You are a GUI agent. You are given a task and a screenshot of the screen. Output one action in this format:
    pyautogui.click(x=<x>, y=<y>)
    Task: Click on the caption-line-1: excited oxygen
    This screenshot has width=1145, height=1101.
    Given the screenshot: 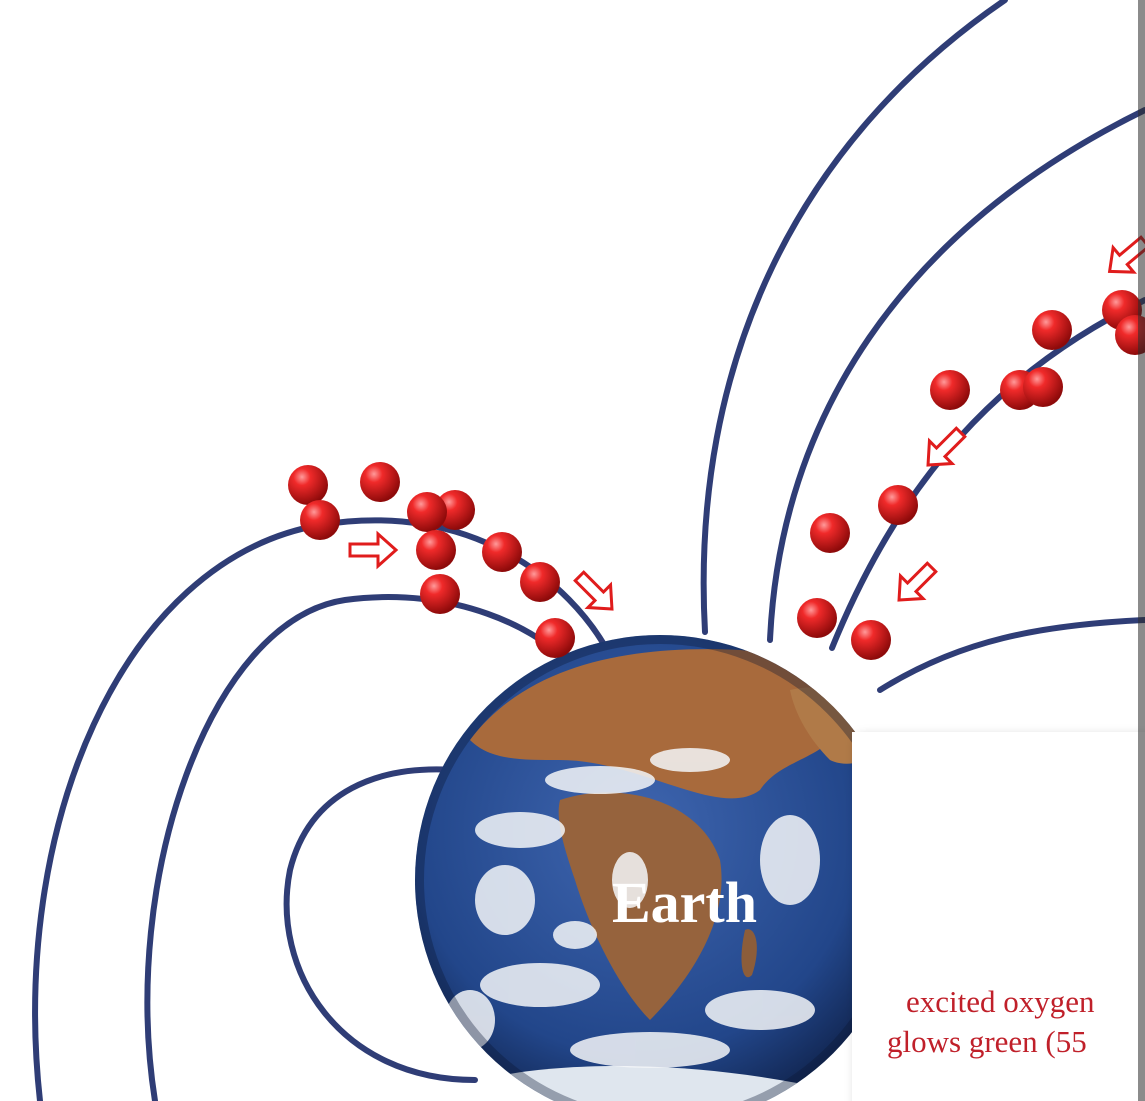 What is the action you would take?
    pyautogui.click(x=1000, y=1001)
    